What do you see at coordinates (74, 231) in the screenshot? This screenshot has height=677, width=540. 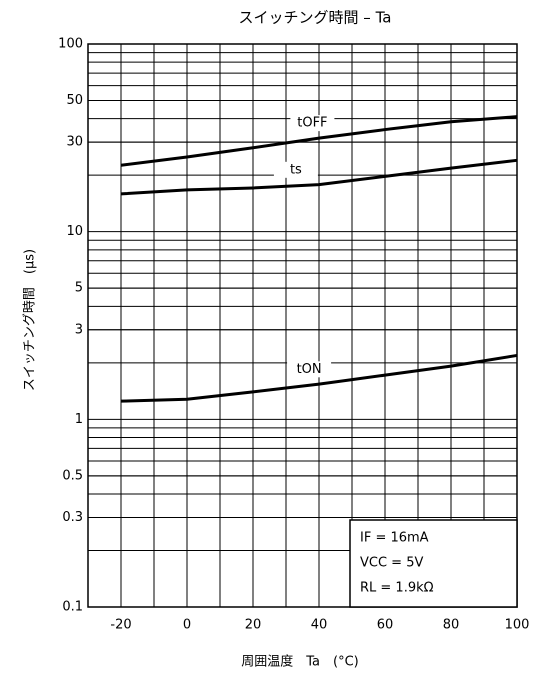 I see `y-tick-label: 10` at bounding box center [74, 231].